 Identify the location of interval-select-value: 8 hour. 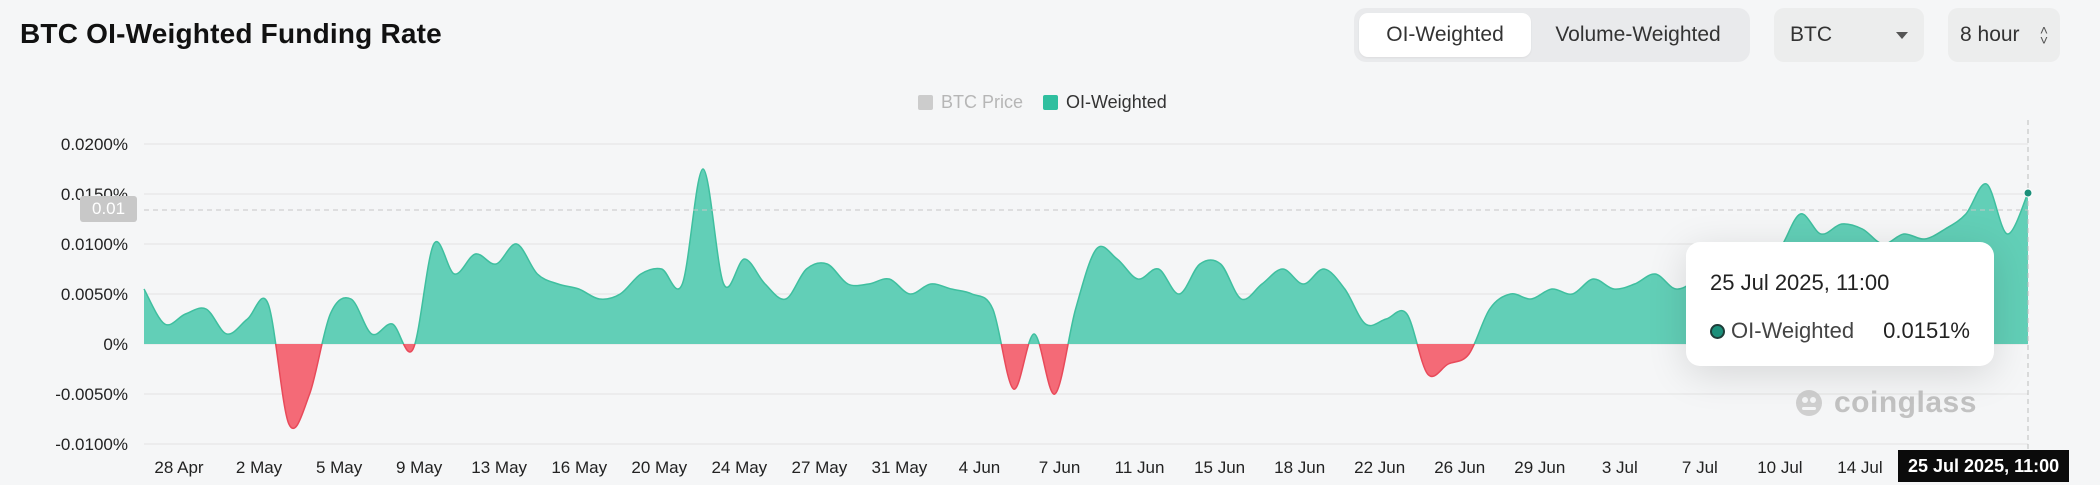
(1990, 34).